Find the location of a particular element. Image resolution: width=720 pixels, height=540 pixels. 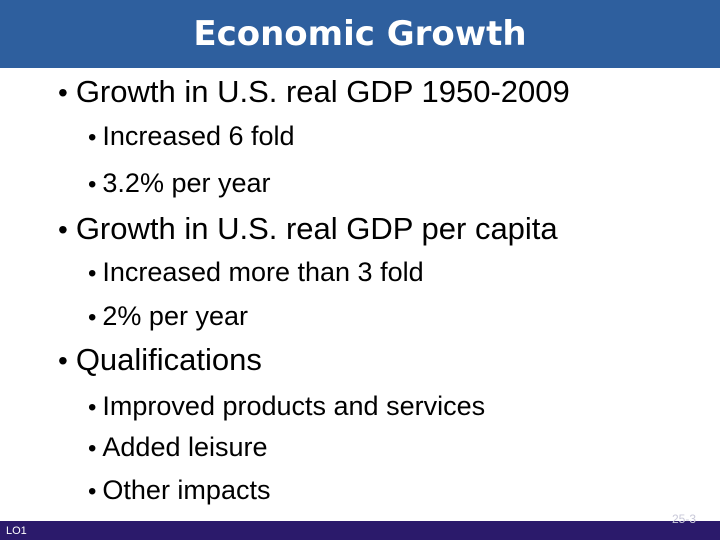

sub-bullet-item: • 2% per year is located at coordinates (168, 317).